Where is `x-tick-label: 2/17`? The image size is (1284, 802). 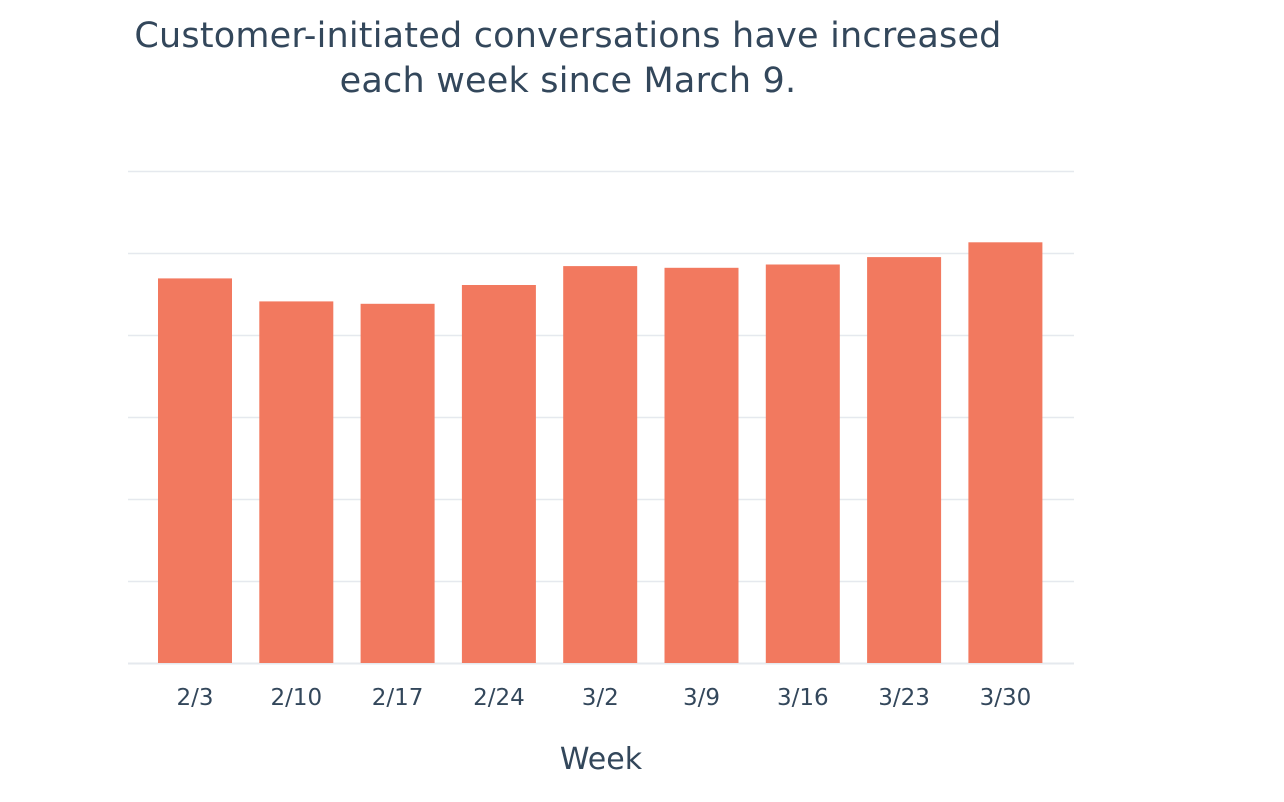 x-tick-label: 2/17 is located at coordinates (398, 698).